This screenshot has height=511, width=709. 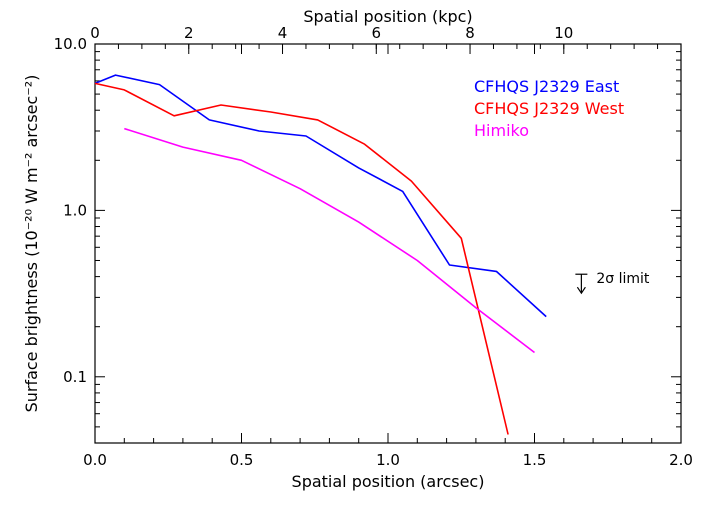 What do you see at coordinates (189, 33) in the screenshot?
I see `top-x-tick-label: 2` at bounding box center [189, 33].